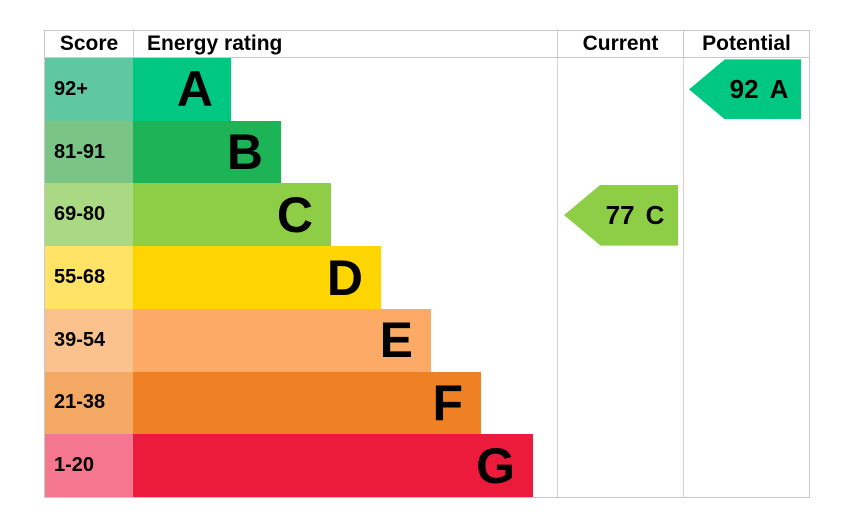  I want to click on band-bar-c: C, so click(232, 215).